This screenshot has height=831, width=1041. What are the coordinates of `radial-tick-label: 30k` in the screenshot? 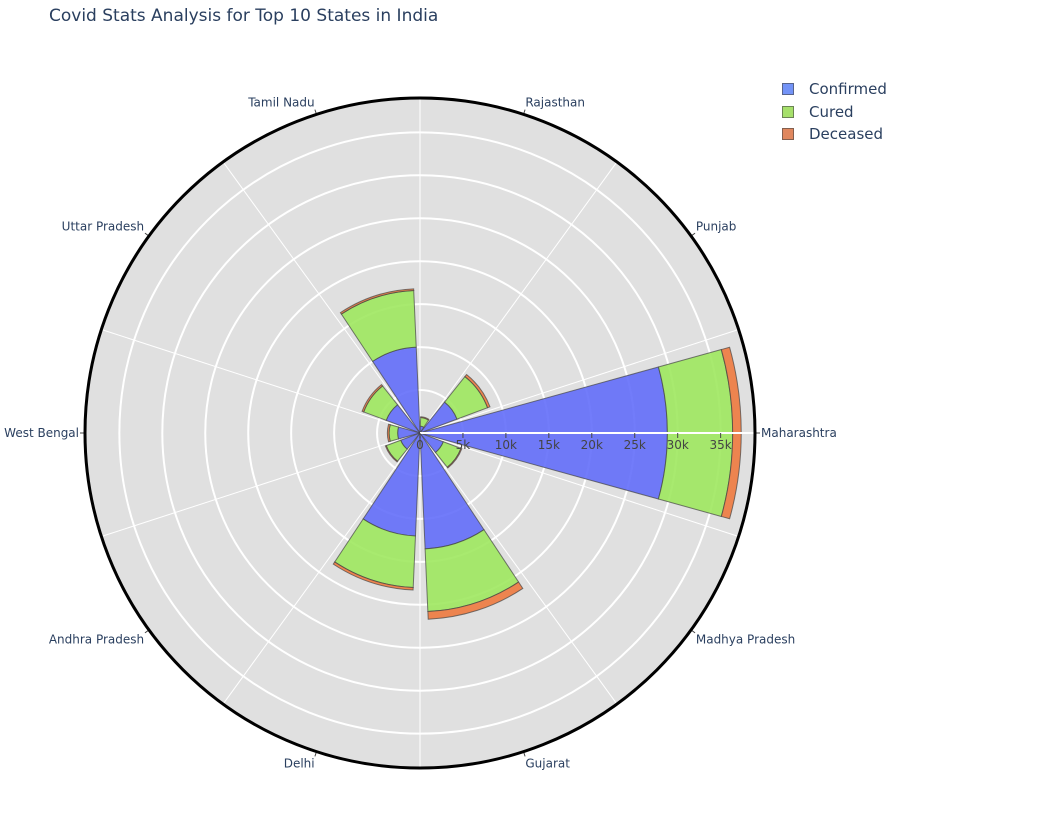 It's located at (678, 445).